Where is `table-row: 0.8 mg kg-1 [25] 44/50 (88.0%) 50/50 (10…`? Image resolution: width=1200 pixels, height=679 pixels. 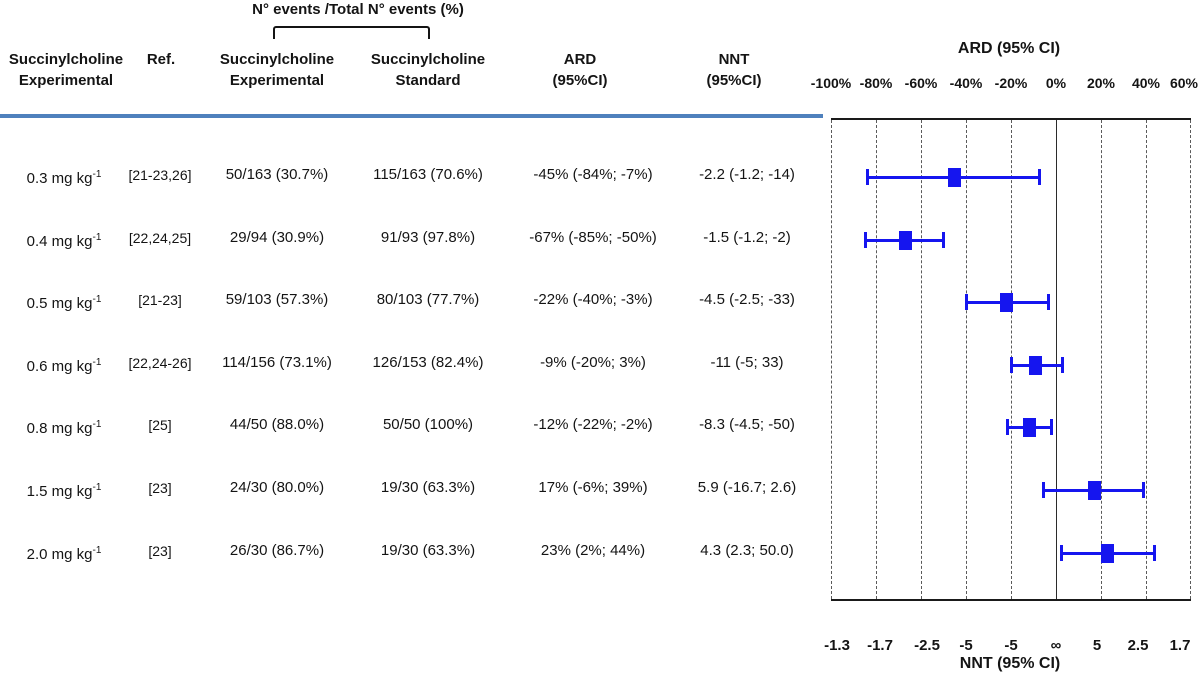 table-row: 0.8 mg kg-1 [25] 44/50 (88.0%) 50/50 (10… is located at coordinates (415, 425).